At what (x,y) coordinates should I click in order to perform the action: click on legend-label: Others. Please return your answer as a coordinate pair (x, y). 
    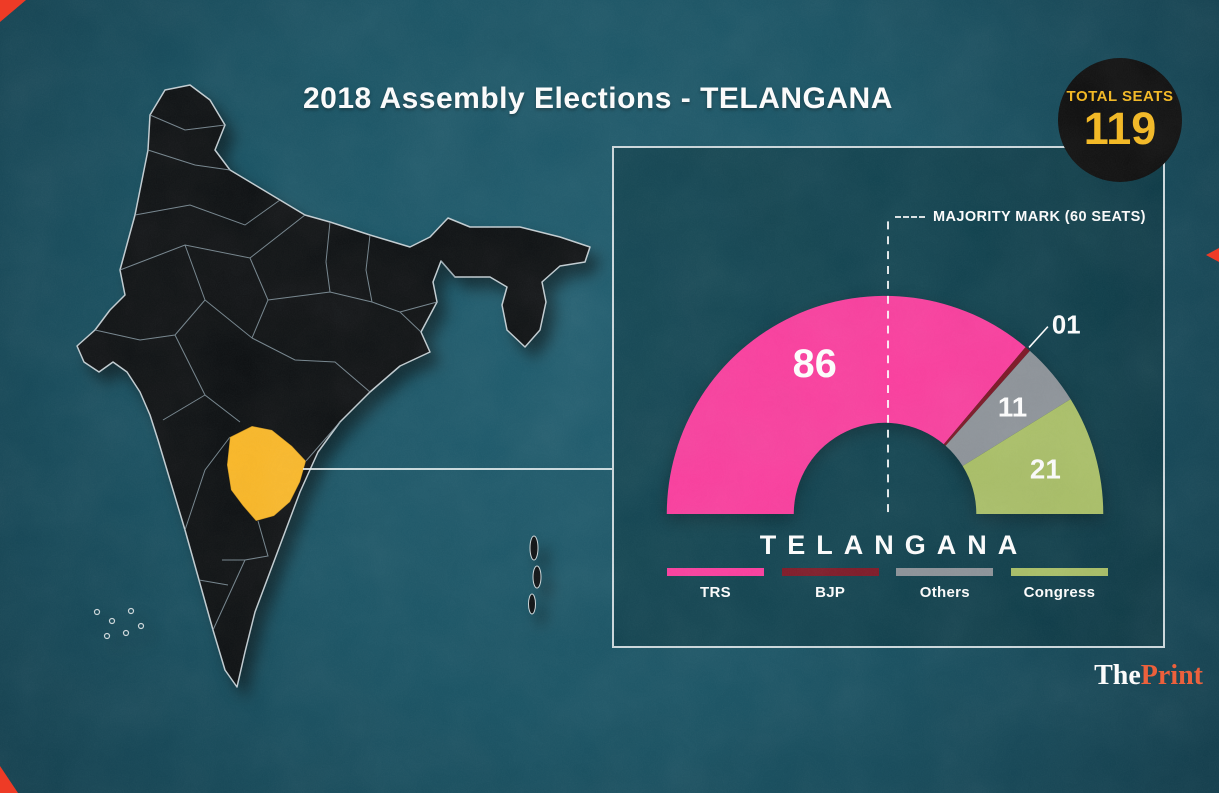
    Looking at the image, I should click on (944, 592).